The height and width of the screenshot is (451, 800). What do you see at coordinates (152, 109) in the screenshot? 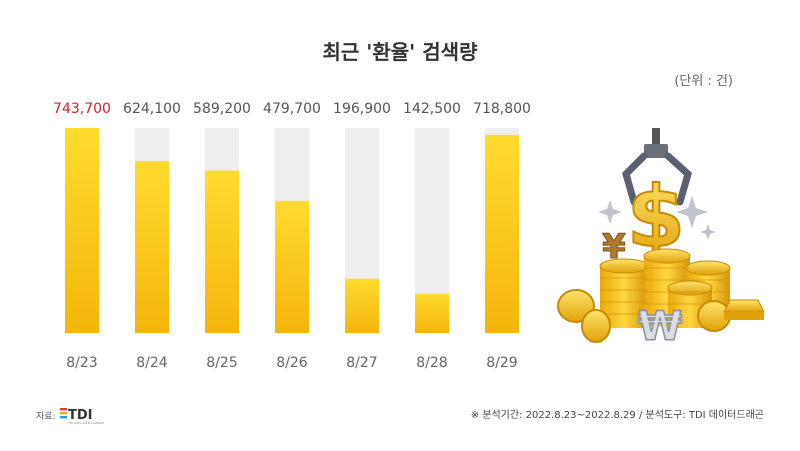
I see `data-label: 624,100` at bounding box center [152, 109].